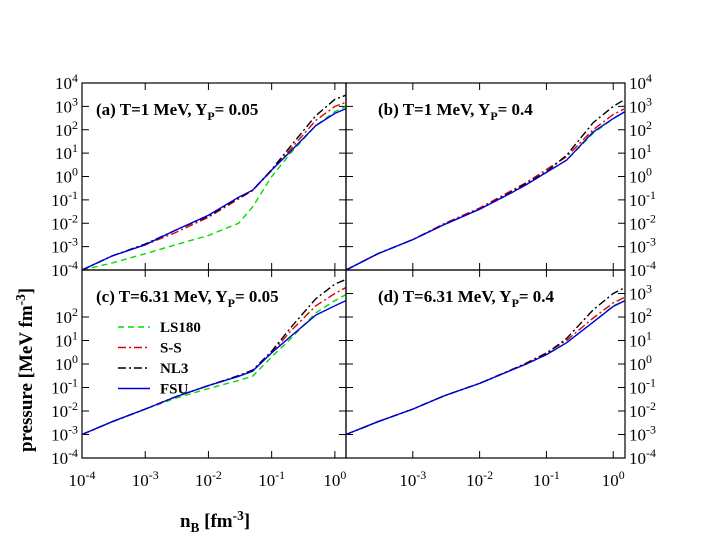 This screenshot has width=708, height=547. What do you see at coordinates (187, 298) in the screenshot?
I see `panel-title: (c) T=6.31 MeV, YP= 0.05` at bounding box center [187, 298].